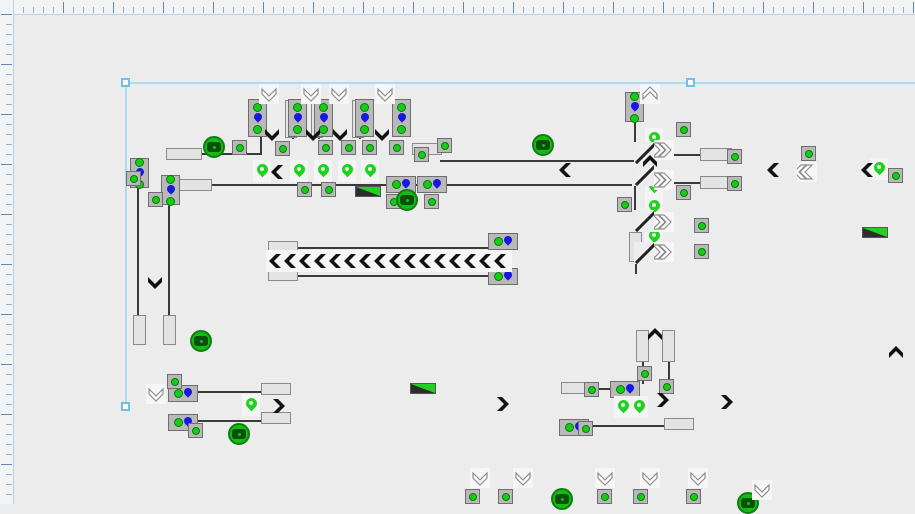  What do you see at coordinates (520, 83) in the screenshot?
I see `selection-edge-top` at bounding box center [520, 83].